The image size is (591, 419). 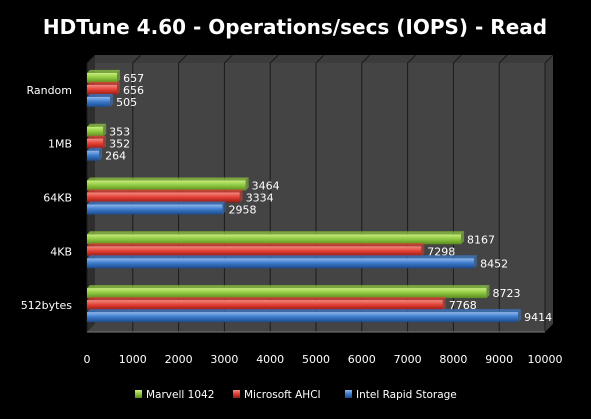 What do you see at coordinates (260, 198) in the screenshot?
I see `data-label: 3334` at bounding box center [260, 198].